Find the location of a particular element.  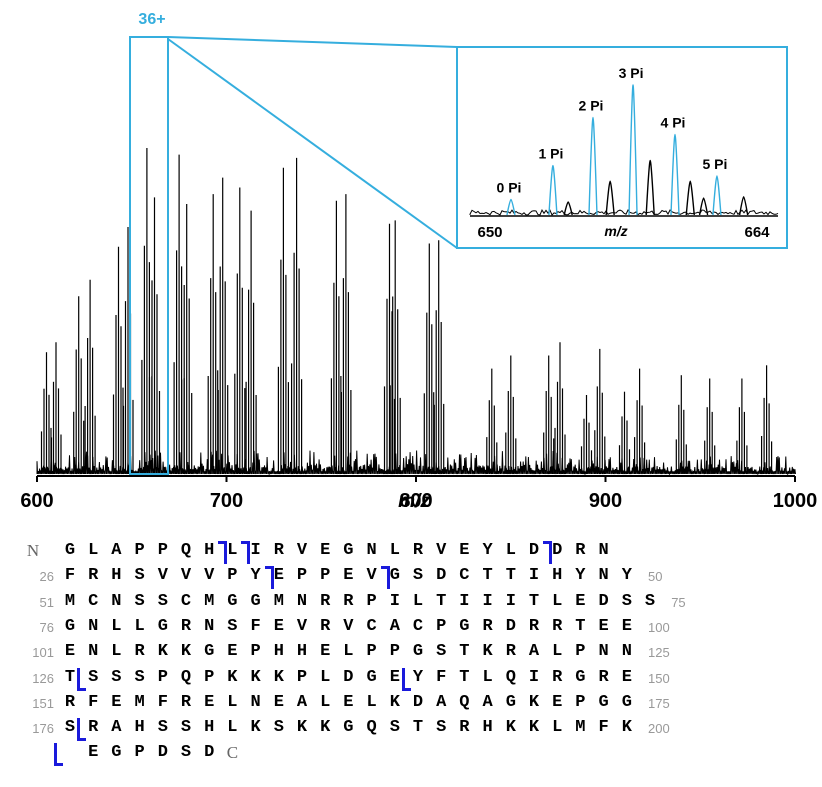

residue: C is located at coordinates (418, 626).